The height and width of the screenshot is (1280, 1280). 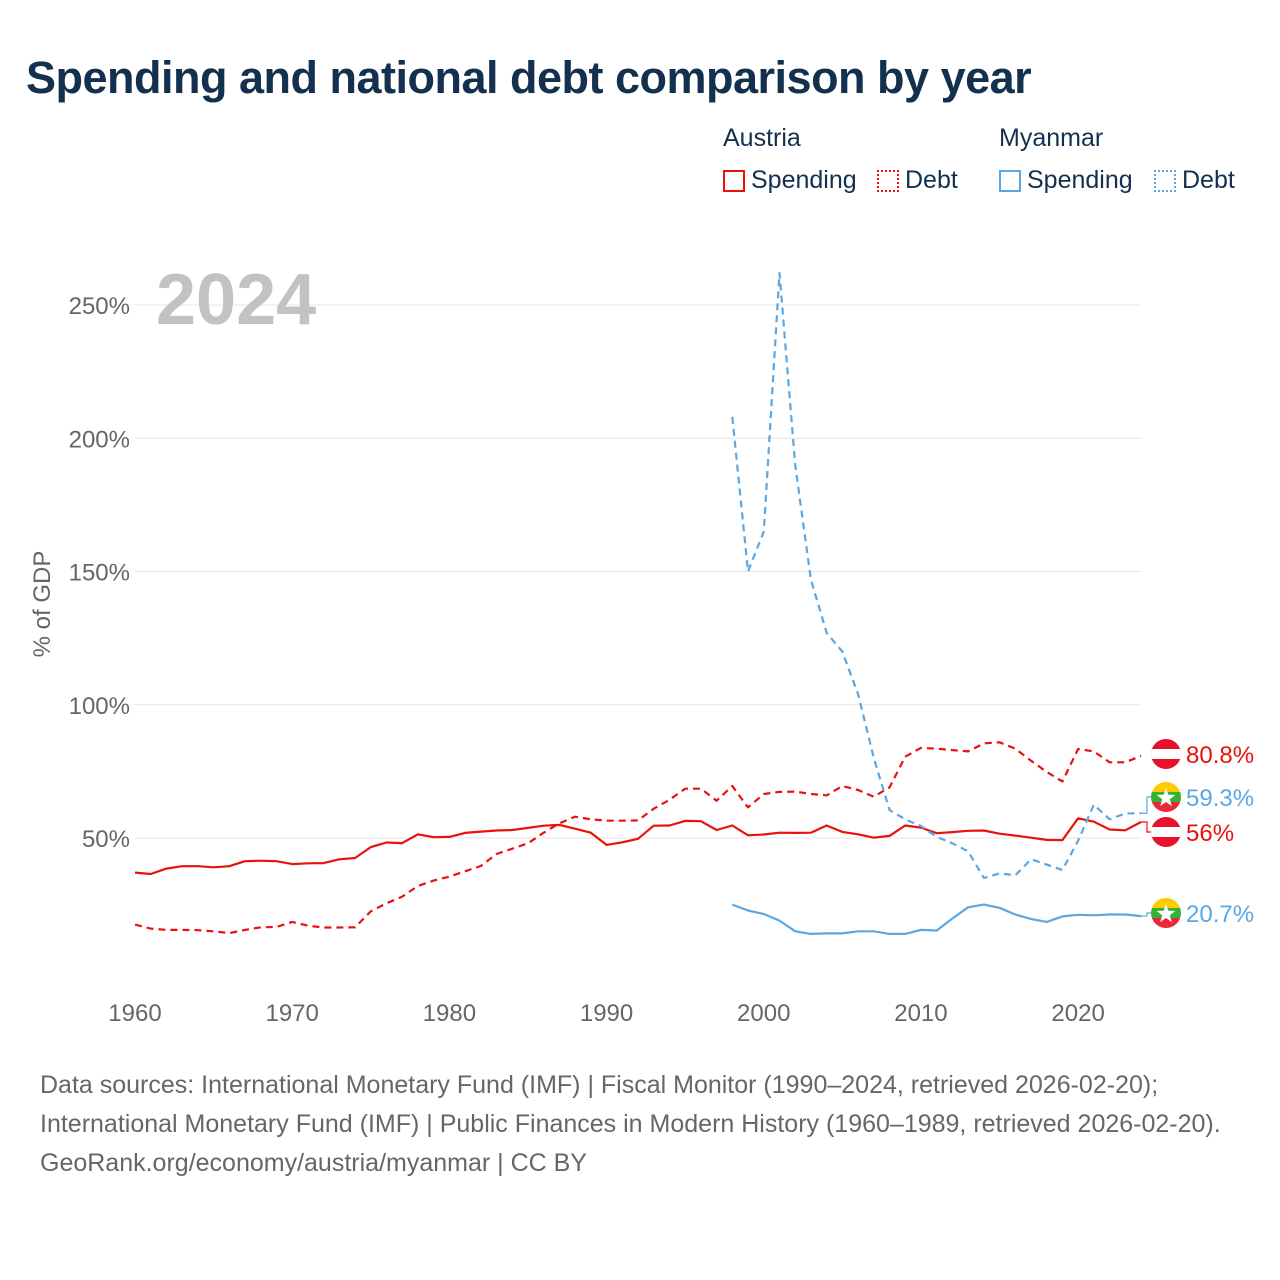 What do you see at coordinates (1220, 798) in the screenshot?
I see `end-value-label: 59.3%` at bounding box center [1220, 798].